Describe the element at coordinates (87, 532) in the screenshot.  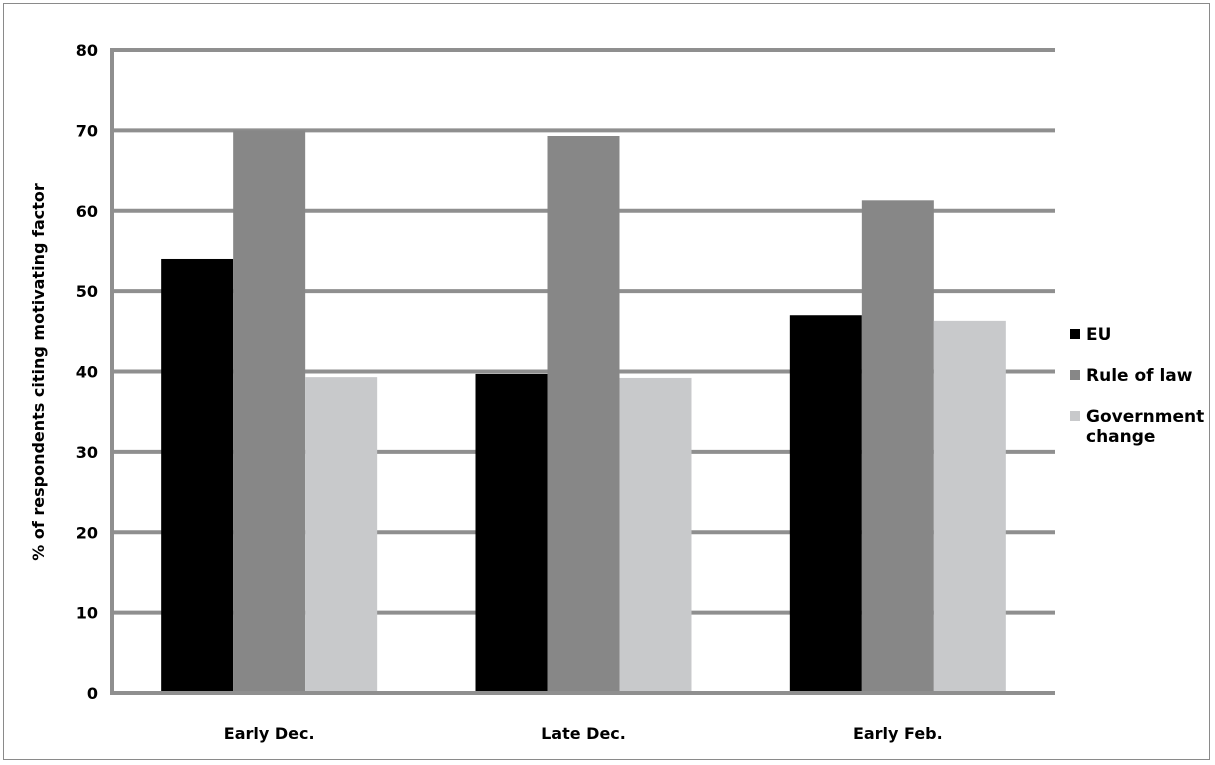
I see `y-tick-label: 20` at that location.